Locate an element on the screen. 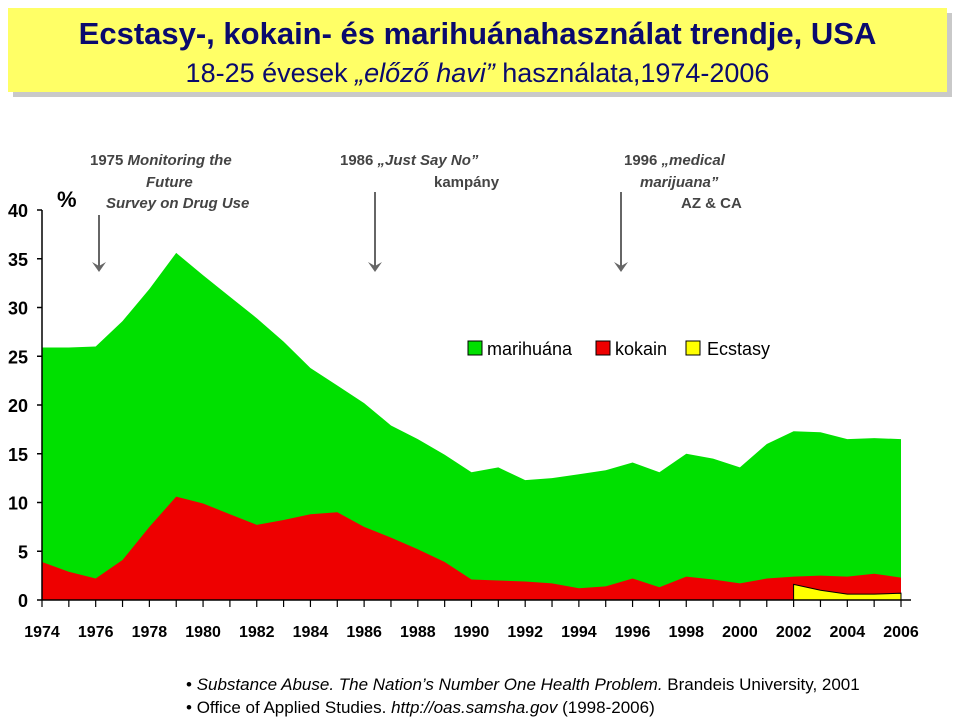 This screenshot has width=960, height=722. y-tick-label-2: 10 is located at coordinates (18, 504).